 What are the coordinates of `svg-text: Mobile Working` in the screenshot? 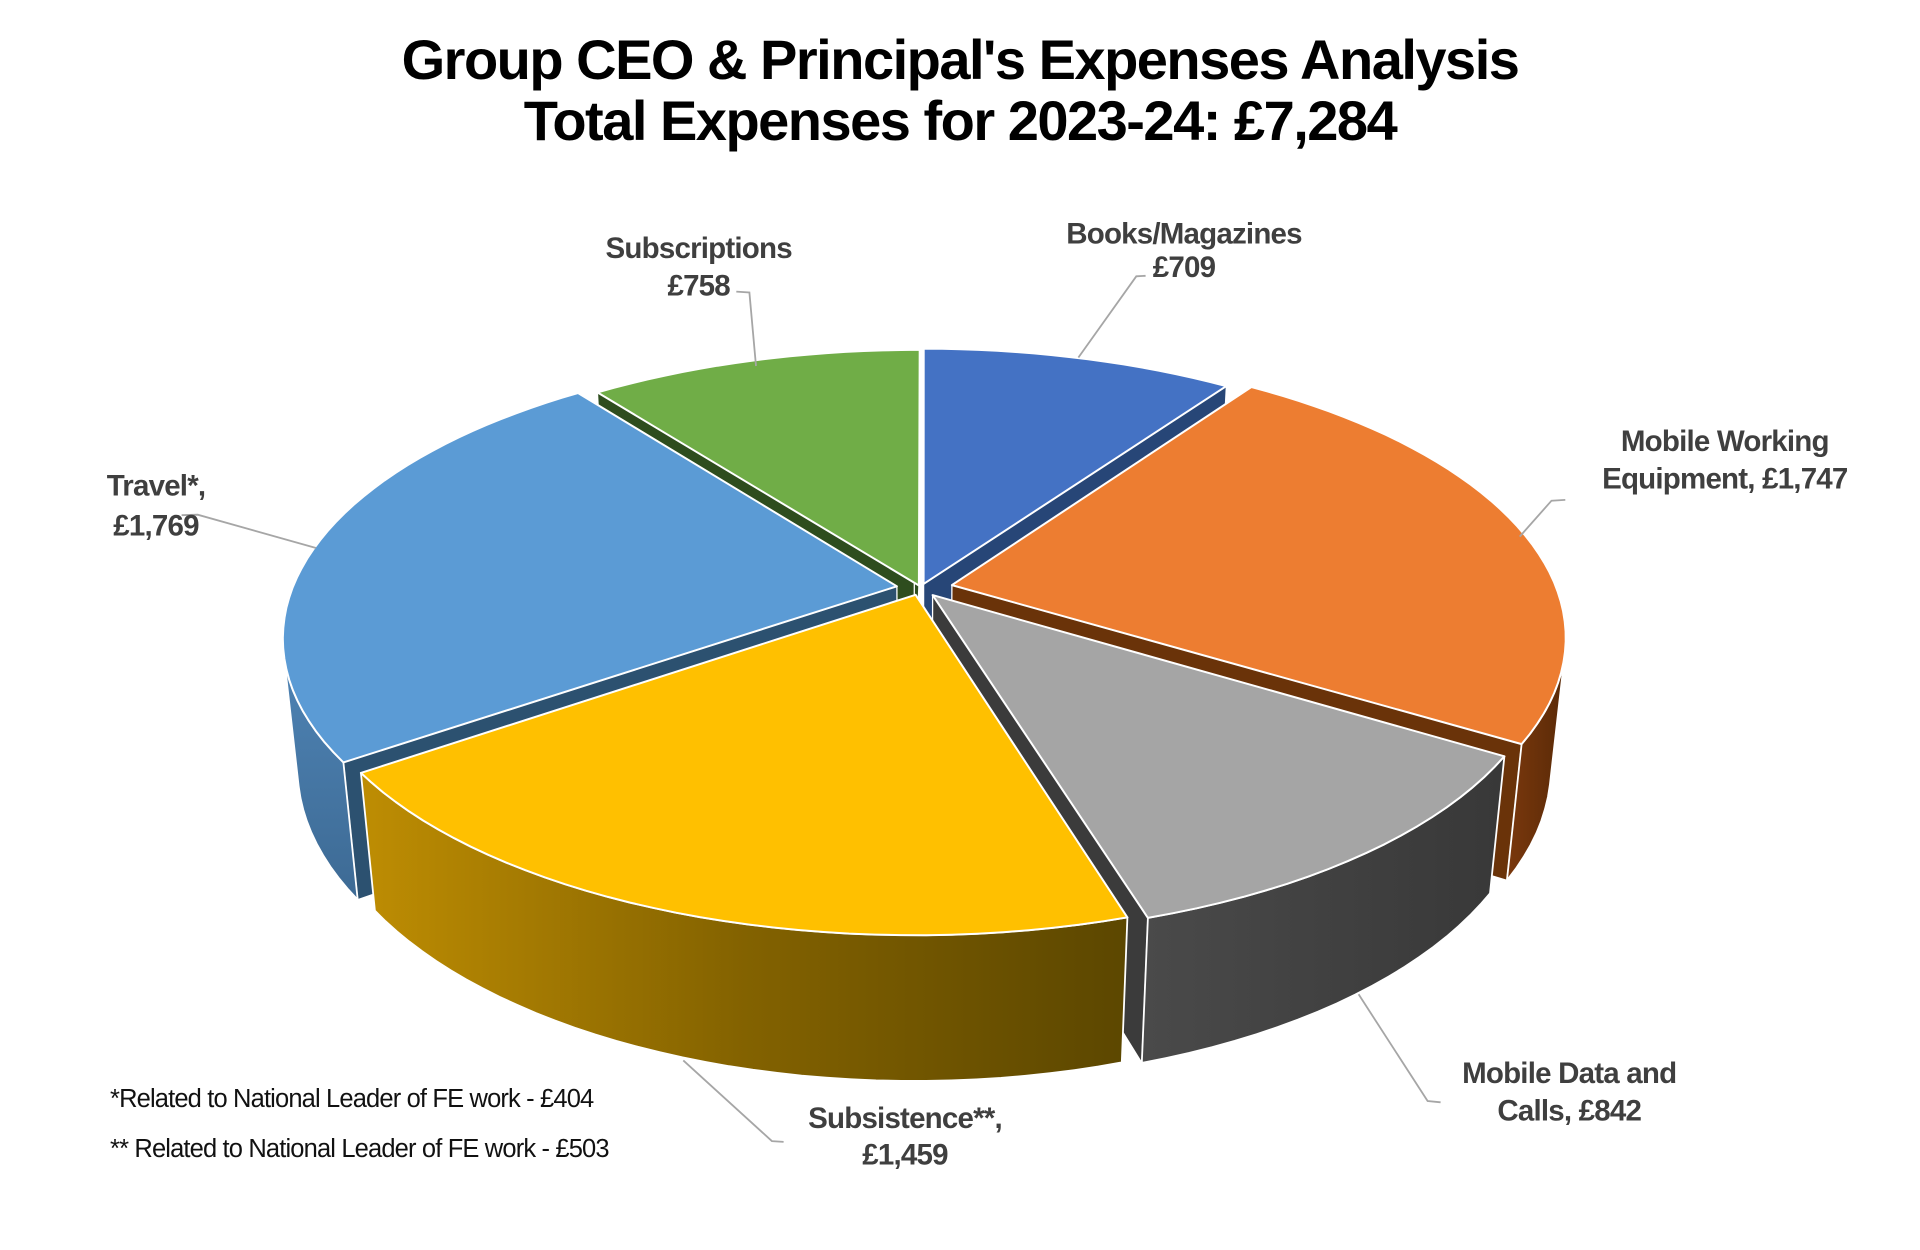 It's located at (1725, 441).